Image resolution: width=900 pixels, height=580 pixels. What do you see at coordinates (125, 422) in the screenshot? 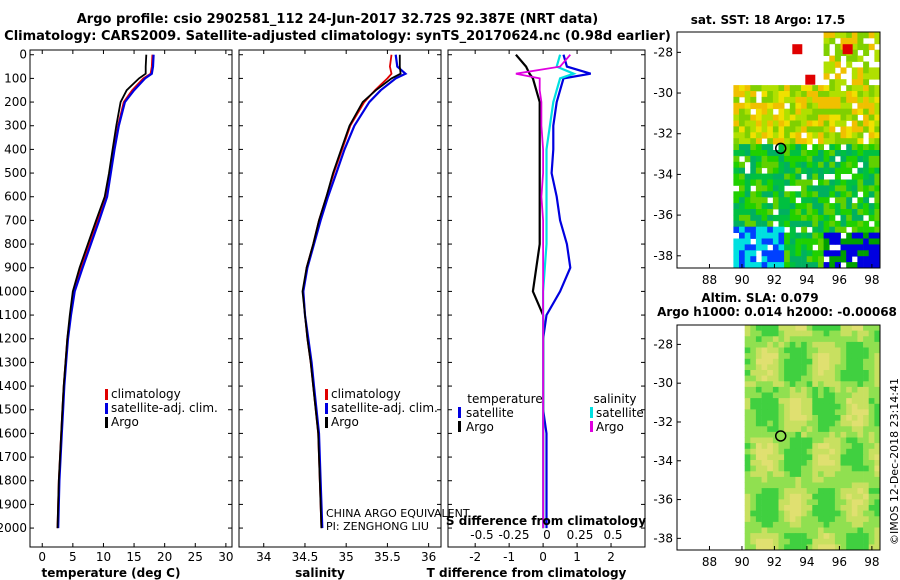
I see `legend-label: Argo` at bounding box center [125, 422].